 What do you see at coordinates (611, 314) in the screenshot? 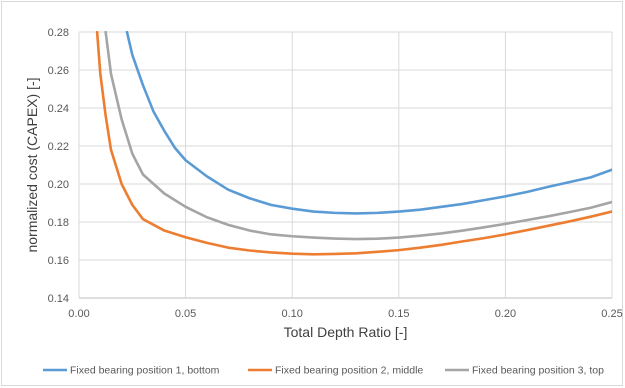
I see `x-tick-label: 0.25` at bounding box center [611, 314].